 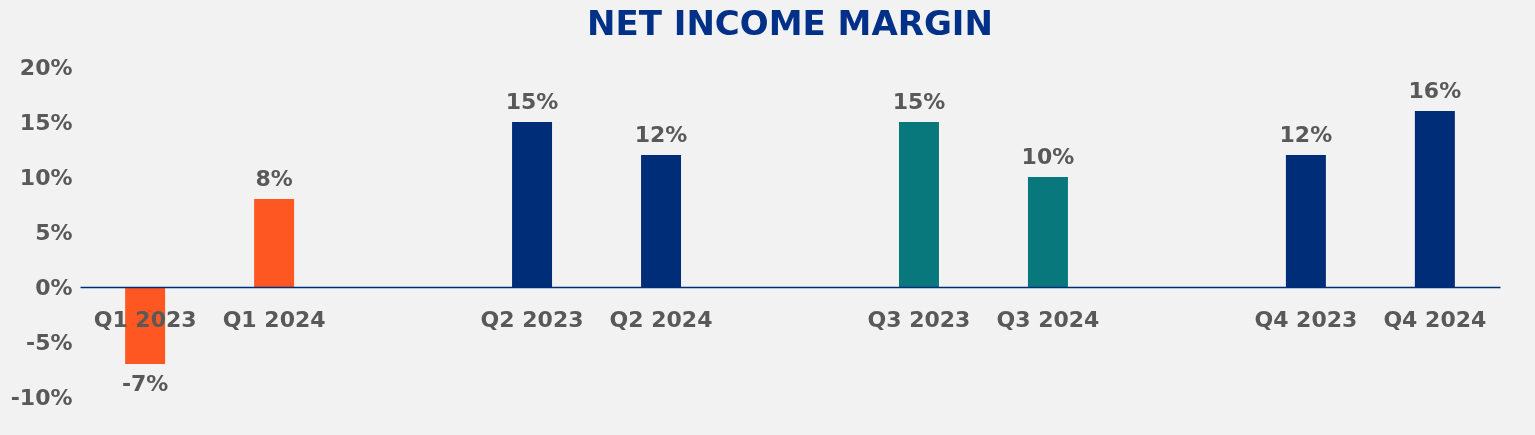 What do you see at coordinates (46, 67) in the screenshot?
I see `y-tick-label: 20%` at bounding box center [46, 67].